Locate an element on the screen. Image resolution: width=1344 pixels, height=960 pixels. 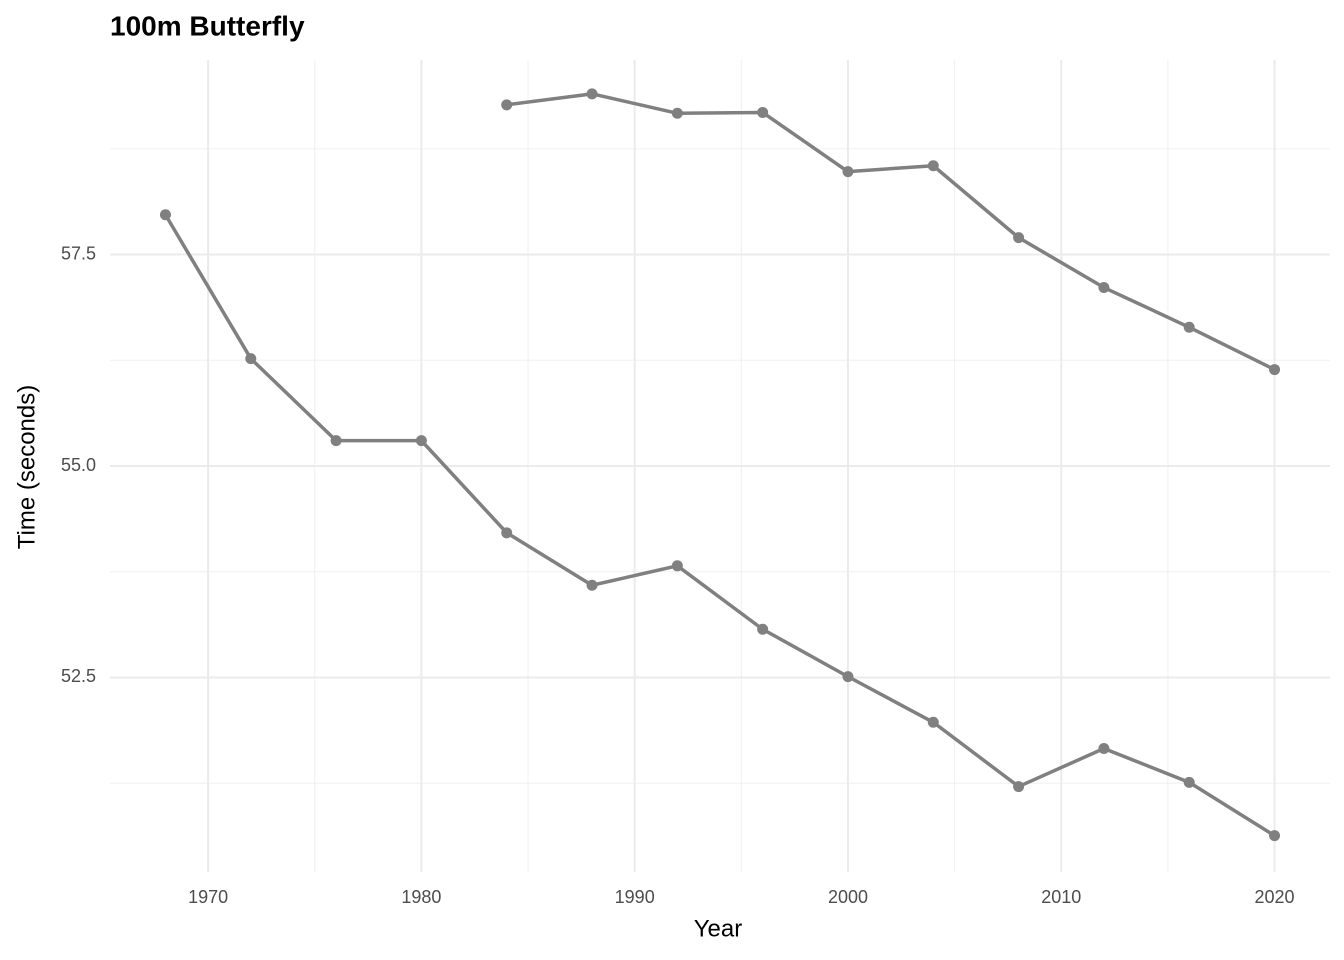
x-tick-label: 2010 is located at coordinates (1061, 897).